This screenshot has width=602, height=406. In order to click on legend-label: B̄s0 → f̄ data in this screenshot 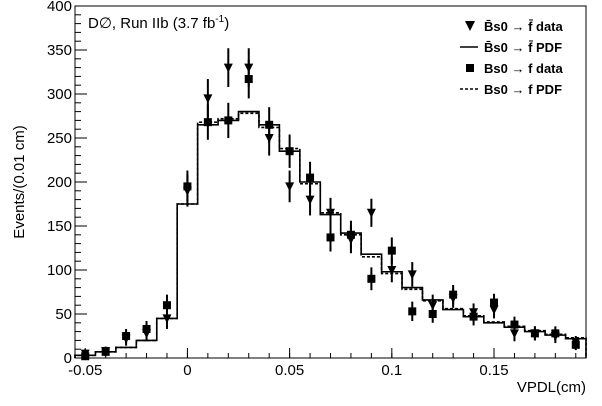, I will do `click(524, 26)`.